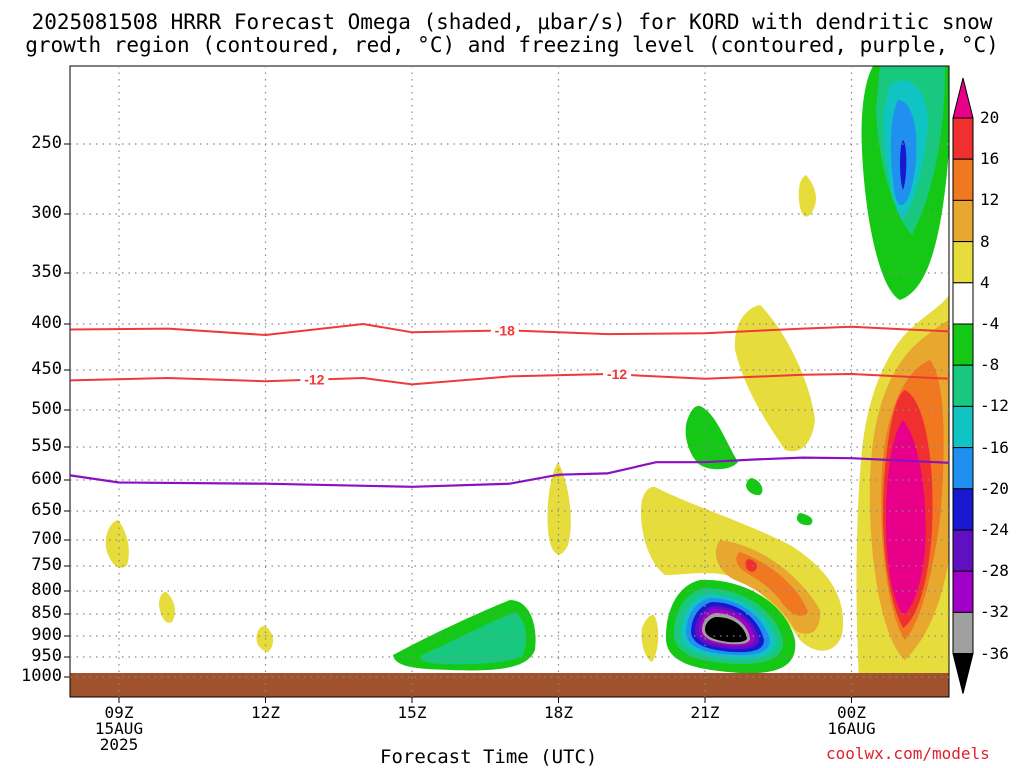 Image resolution: width=1024 pixels, height=768 pixels. What do you see at coordinates (908, 753) in the screenshot?
I see `source-credit: coolwx.com/models` at bounding box center [908, 753].